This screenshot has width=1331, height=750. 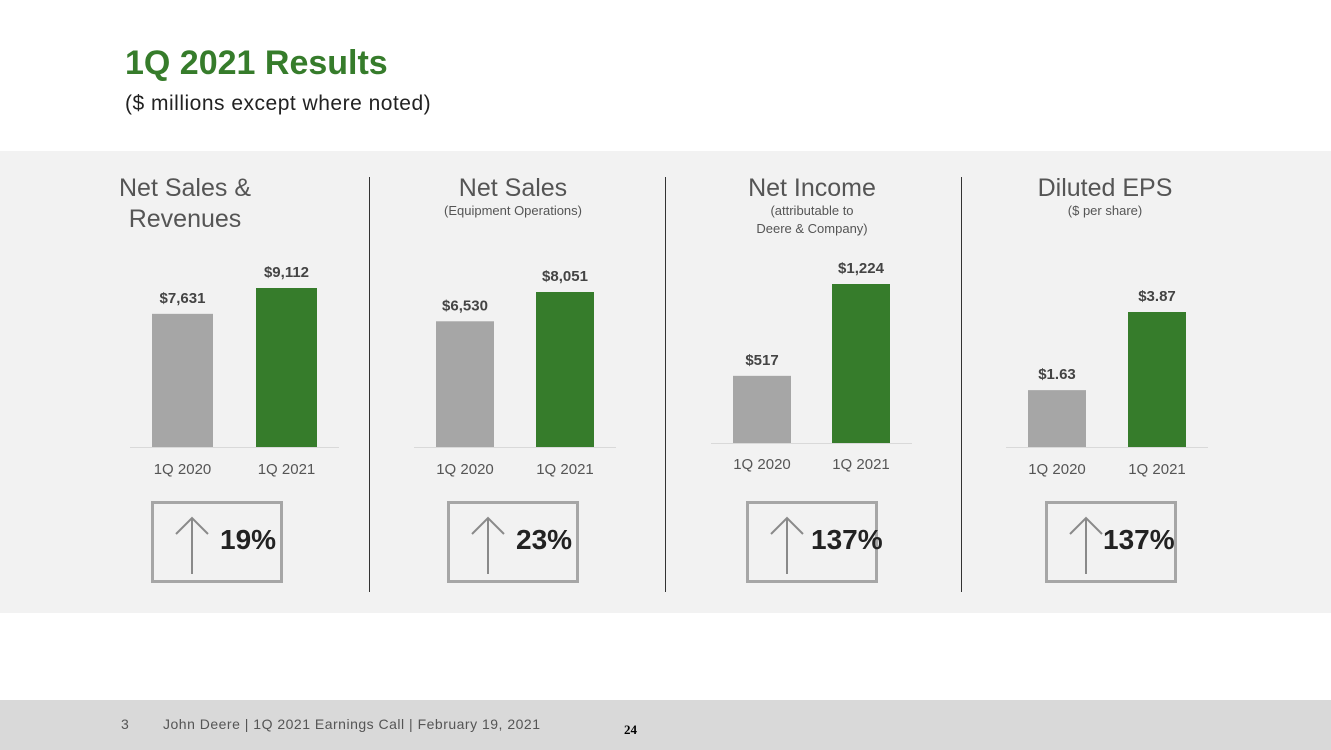 I want to click on data-label: $6,530, so click(x=465, y=305).